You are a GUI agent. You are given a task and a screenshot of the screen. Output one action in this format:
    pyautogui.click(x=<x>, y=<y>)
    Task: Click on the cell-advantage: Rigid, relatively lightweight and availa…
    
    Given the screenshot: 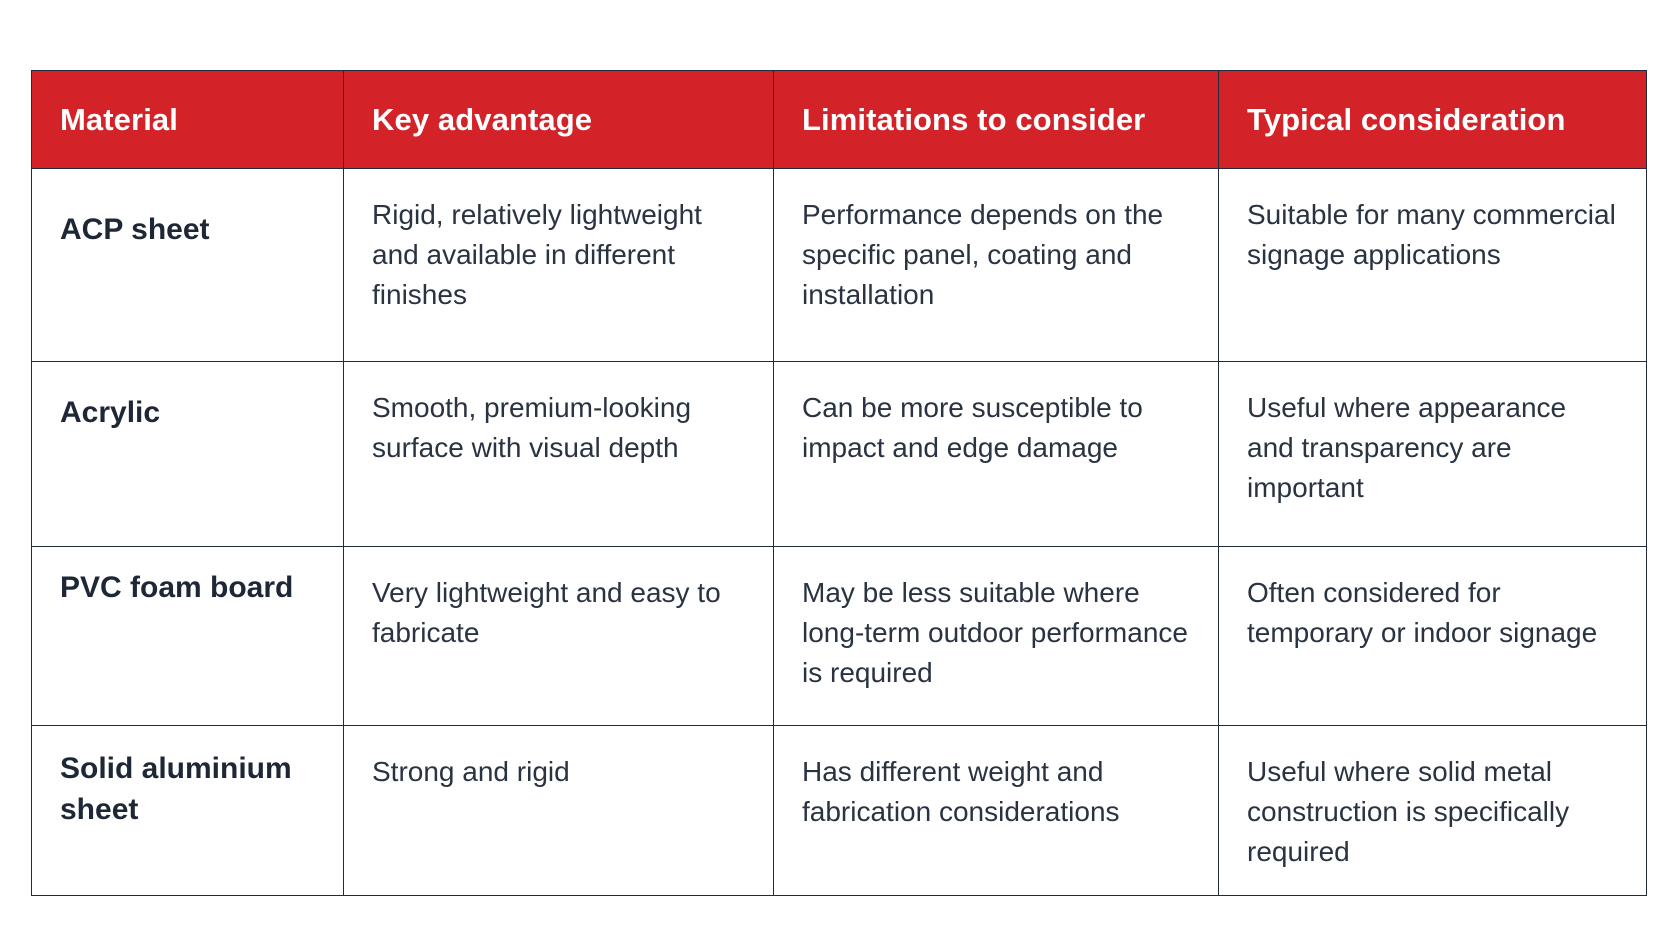 What is the action you would take?
    pyautogui.click(x=558, y=265)
    